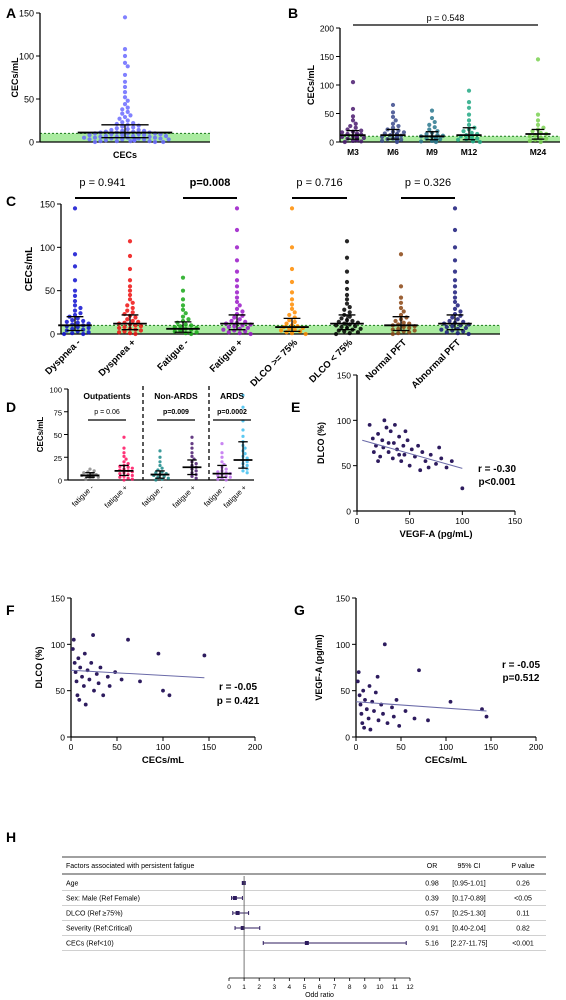  What do you see at coordinates (274, 987) in the screenshot?
I see `x-tick-label: 3` at bounding box center [274, 987].